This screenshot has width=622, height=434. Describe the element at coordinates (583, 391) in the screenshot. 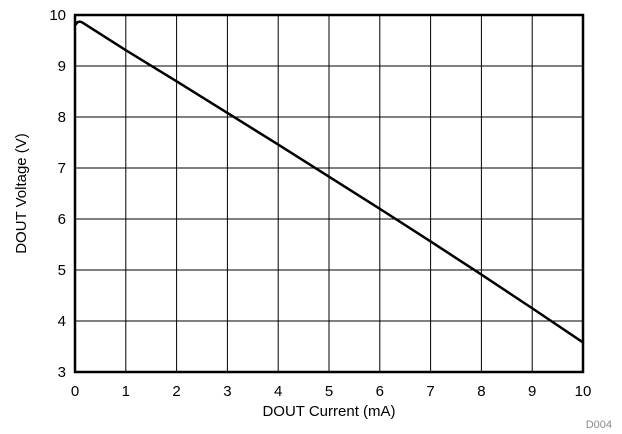

I see `x-tick-label: 10` at that location.